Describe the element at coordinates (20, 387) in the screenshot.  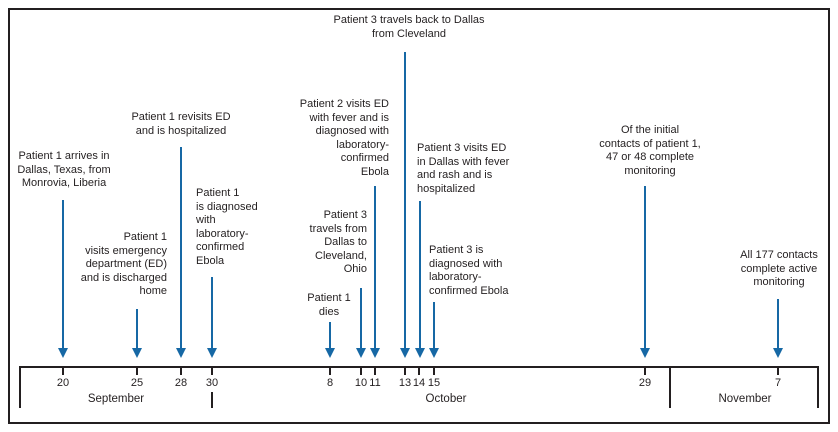
I see `axis-left-cap` at that location.